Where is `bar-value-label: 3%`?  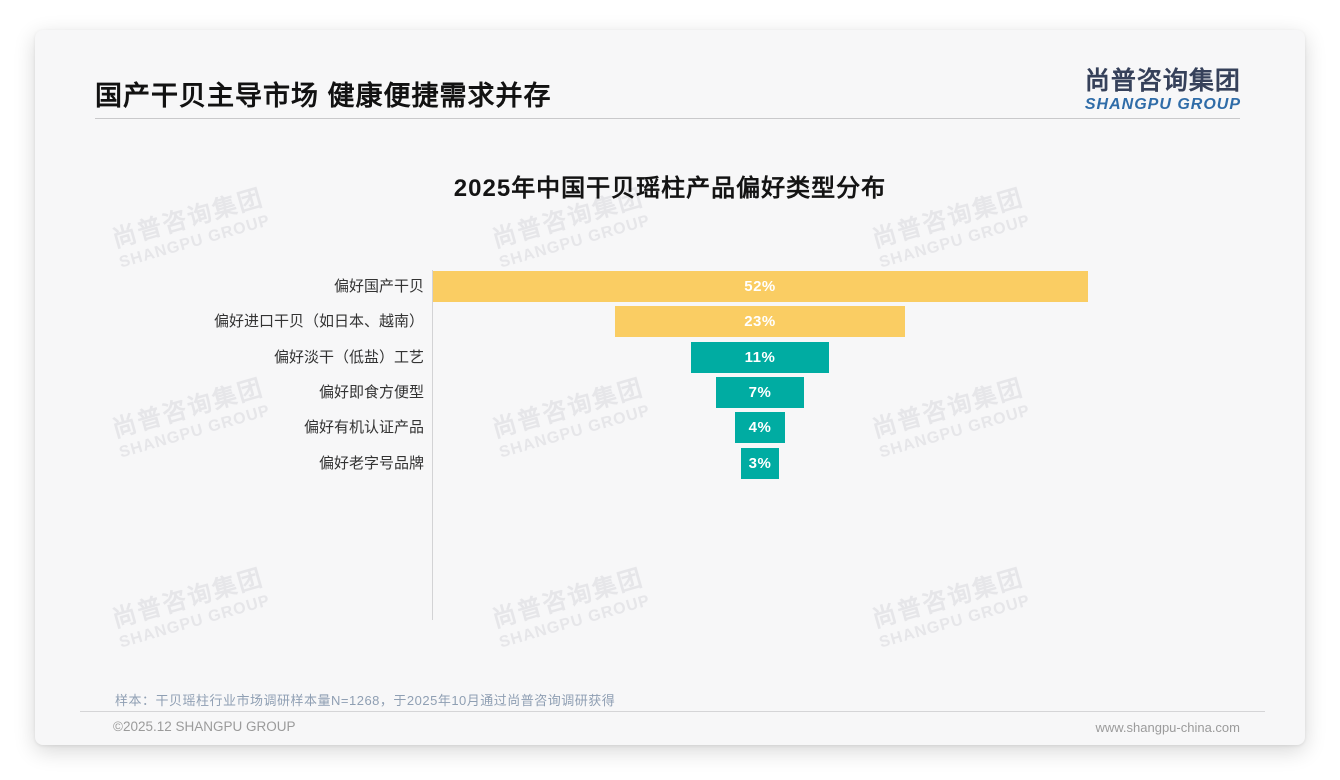 bar-value-label: 3% is located at coordinates (760, 463).